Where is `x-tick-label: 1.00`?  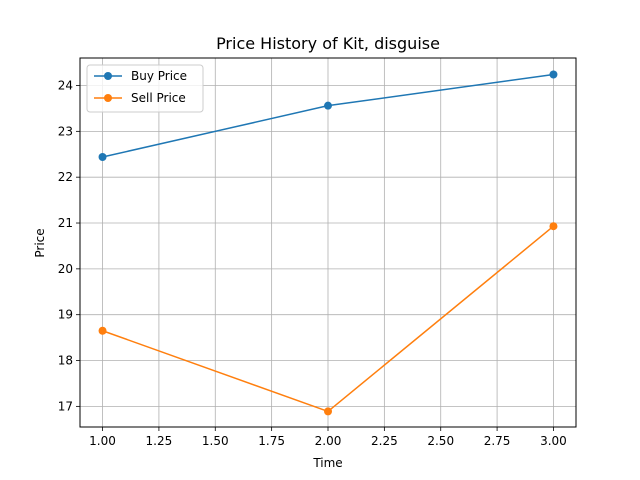
x-tick-label: 1.00 is located at coordinates (102, 441).